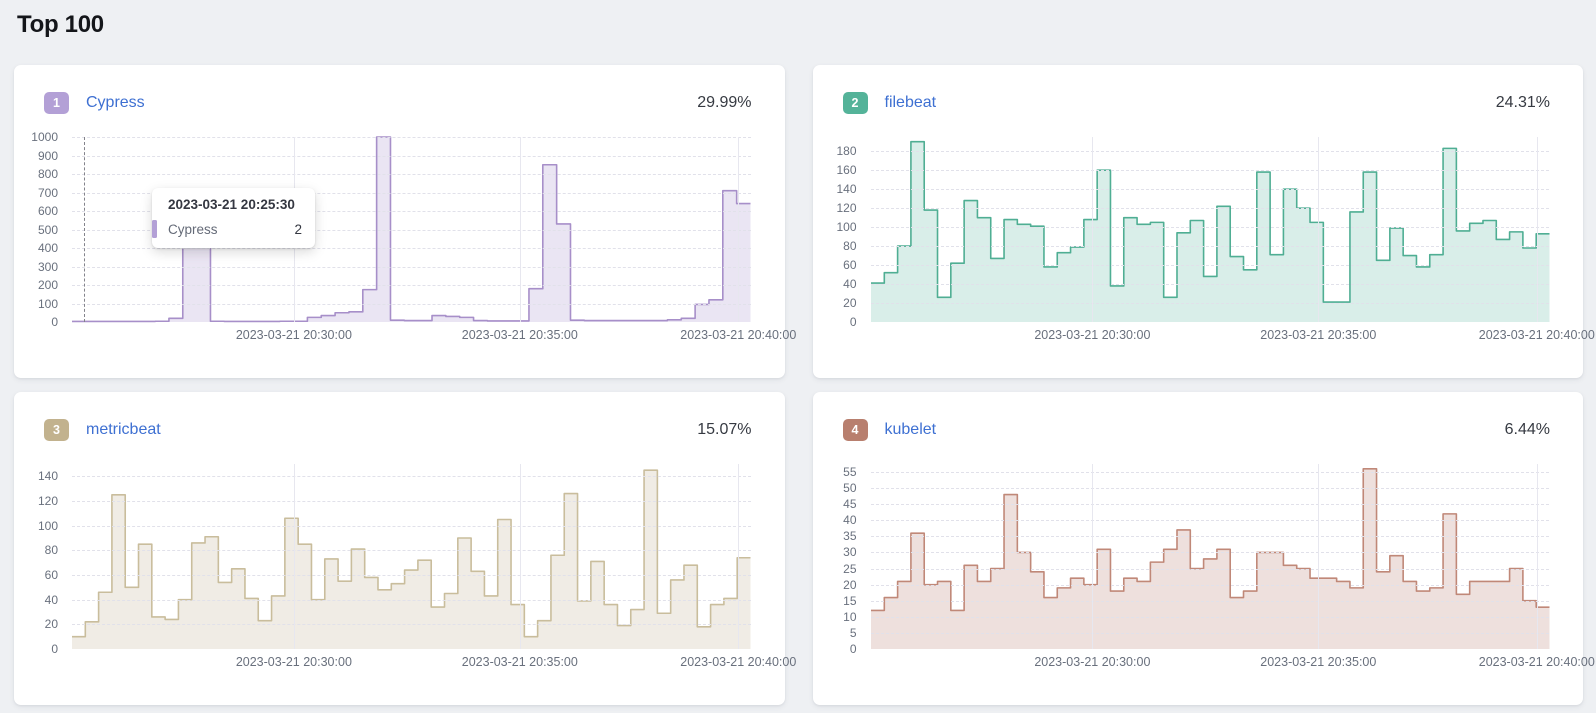  What do you see at coordinates (56, 103) in the screenshot?
I see `rank-badge: 1` at bounding box center [56, 103].